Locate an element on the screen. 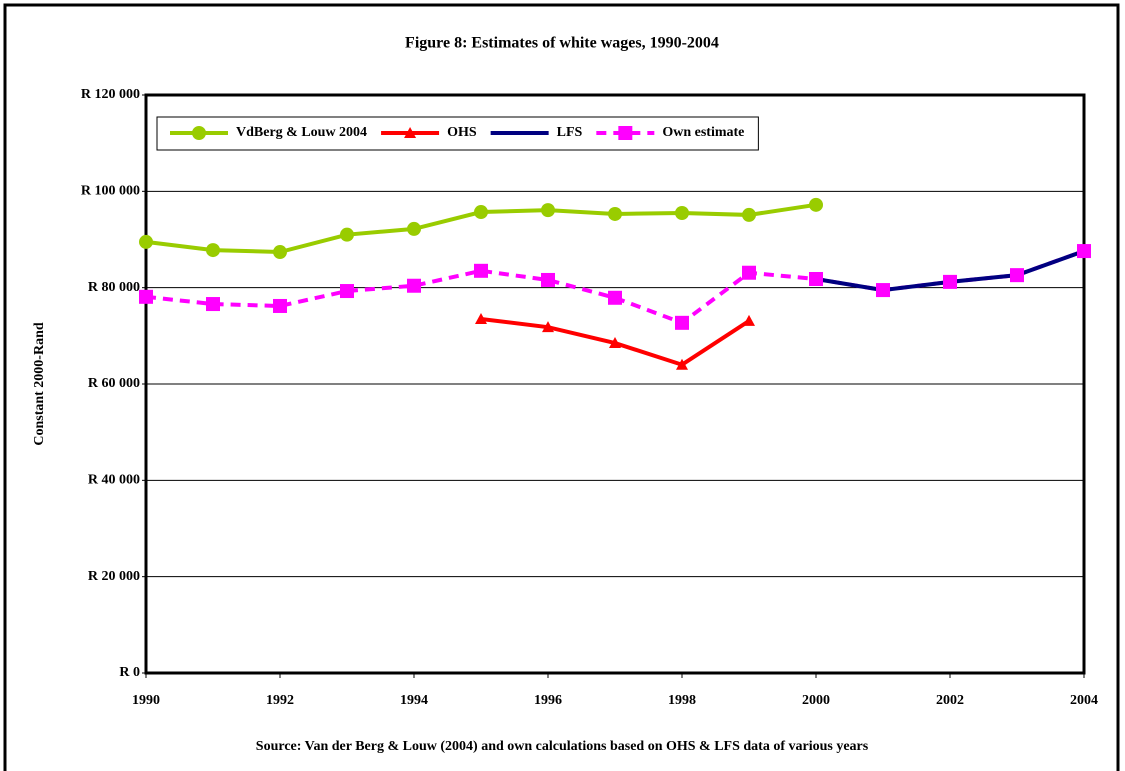  y-tick-label: R 120 000 is located at coordinates (110, 94).